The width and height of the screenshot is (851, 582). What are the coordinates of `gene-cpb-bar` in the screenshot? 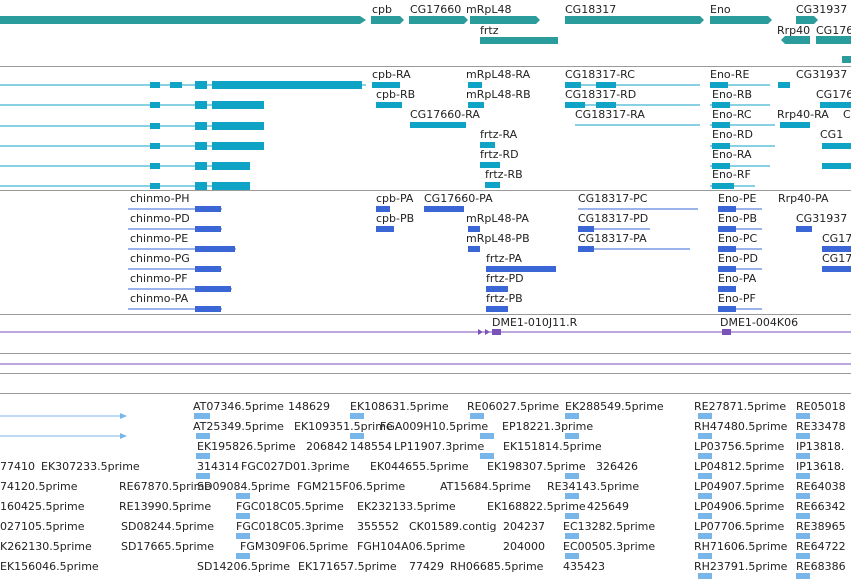 It's located at (387, 20).